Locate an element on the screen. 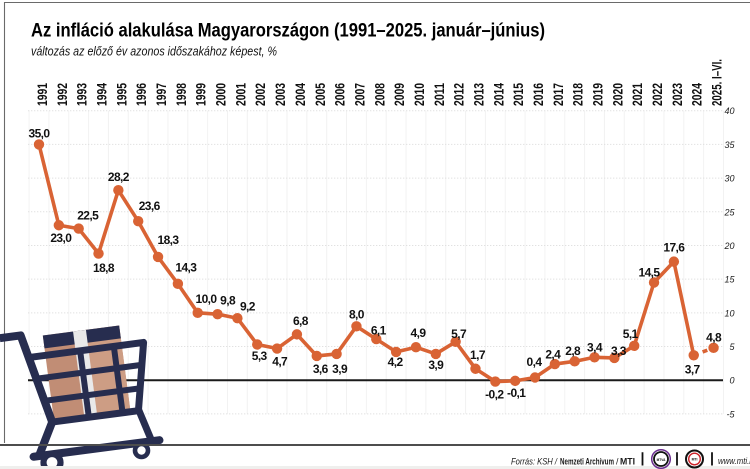  svg-text: 2013 is located at coordinates (479, 94).